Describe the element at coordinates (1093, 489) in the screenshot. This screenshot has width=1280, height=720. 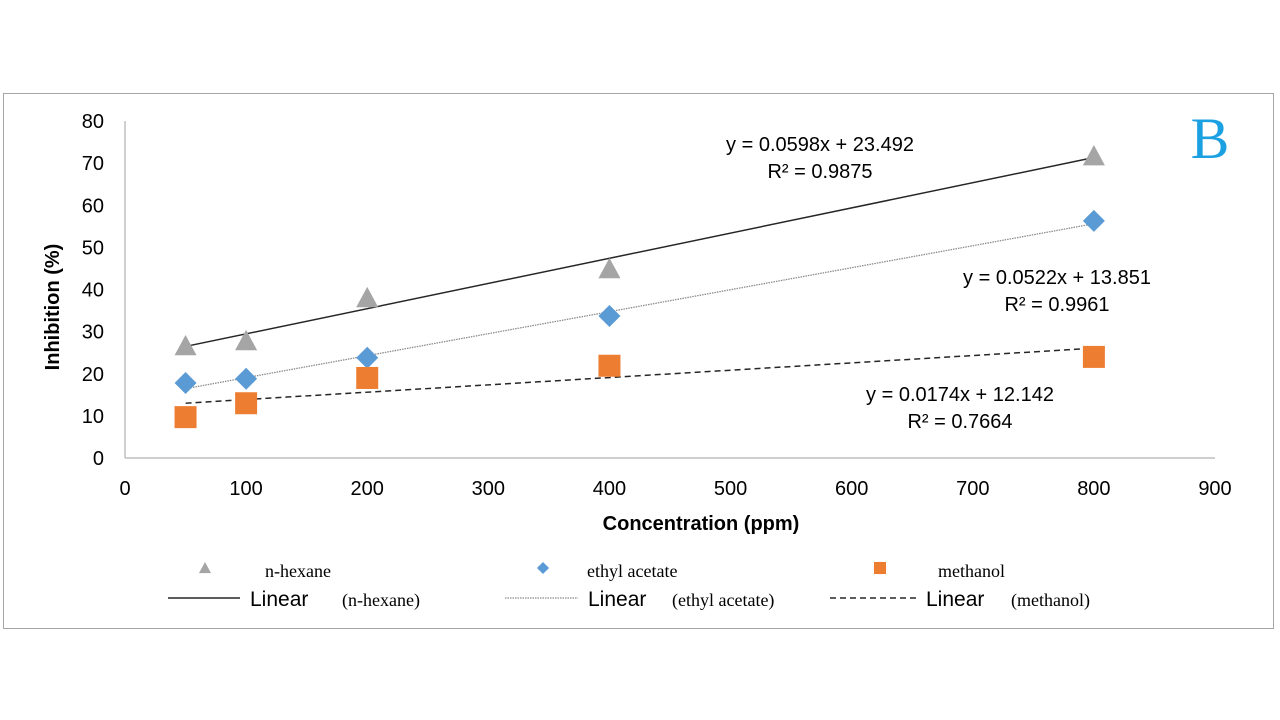
I see `x-tick-label: 800` at that location.